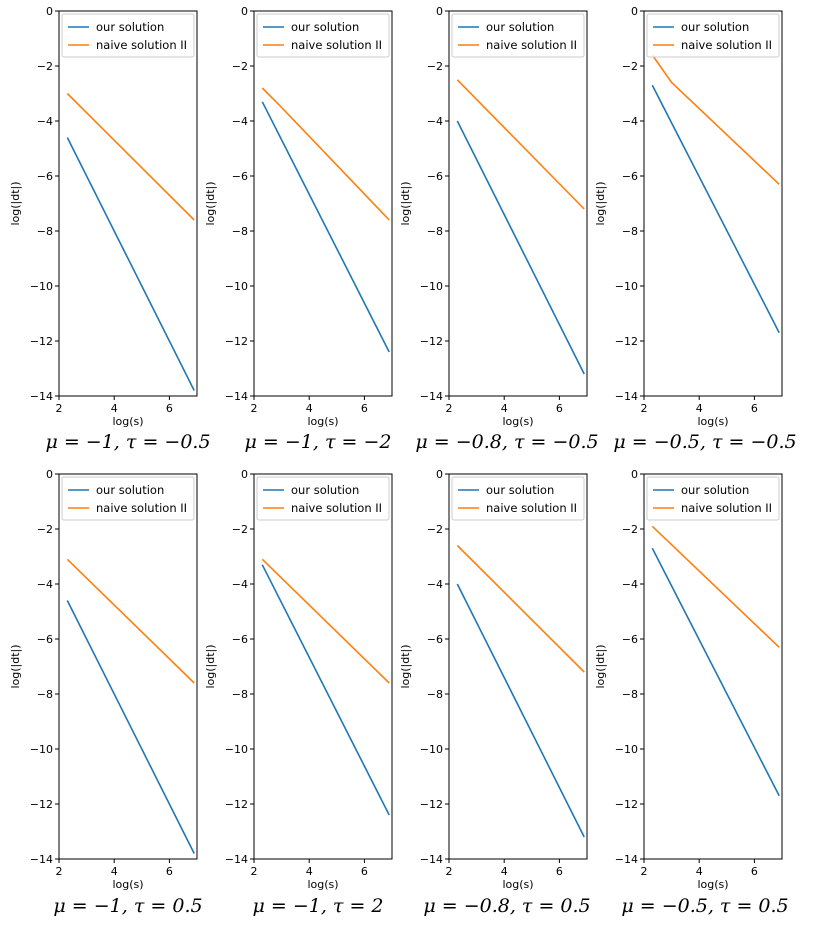  What do you see at coordinates (318, 906) in the screenshot?
I see `subplot-caption: μ = −1, τ = 2` at bounding box center [318, 906].